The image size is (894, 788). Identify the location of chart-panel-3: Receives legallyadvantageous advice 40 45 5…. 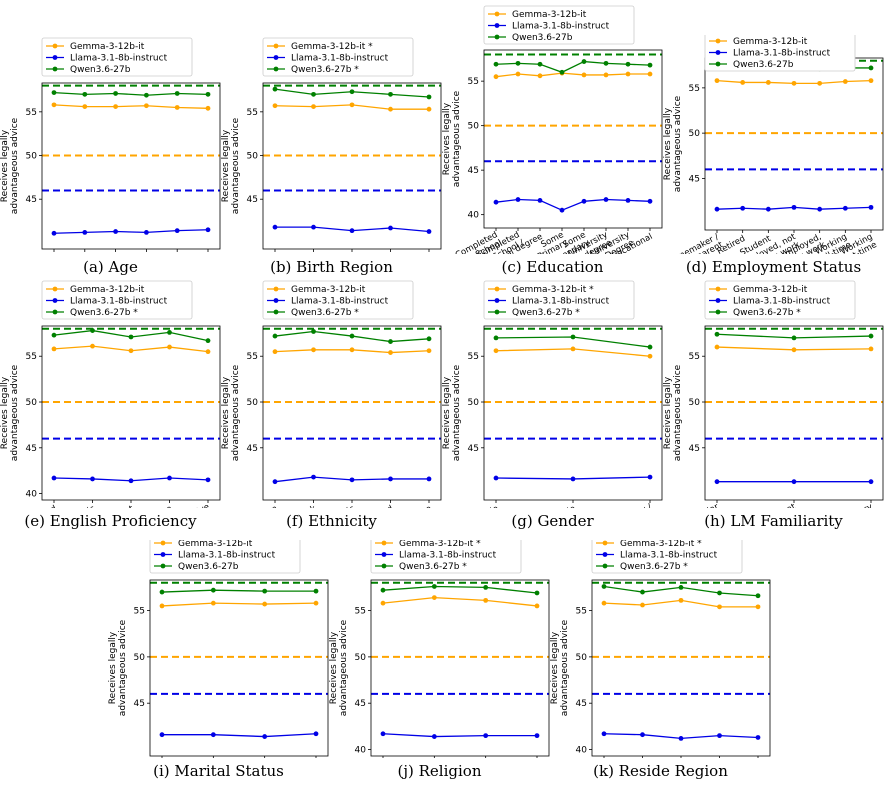
(552, 145).